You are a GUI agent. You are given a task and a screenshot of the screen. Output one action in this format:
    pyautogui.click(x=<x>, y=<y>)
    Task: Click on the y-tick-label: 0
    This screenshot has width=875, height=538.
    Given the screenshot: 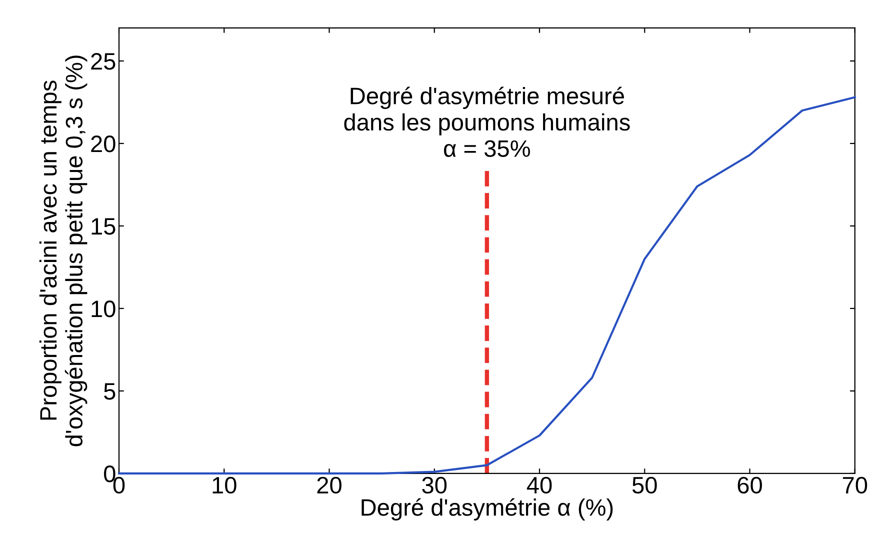 What is the action you would take?
    pyautogui.click(x=110, y=474)
    